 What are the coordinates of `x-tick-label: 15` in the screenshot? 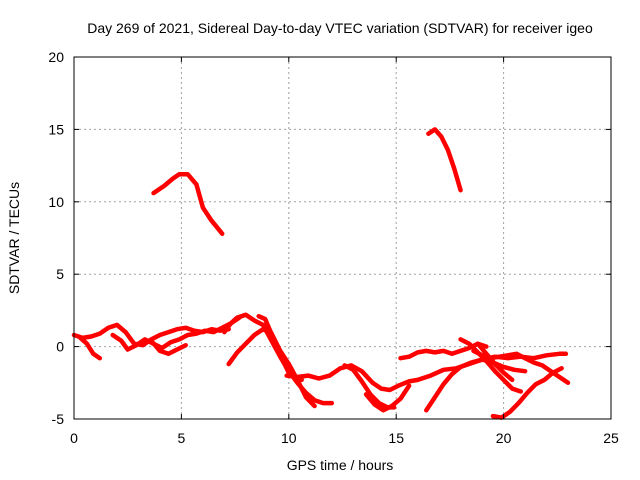 It's located at (396, 438).